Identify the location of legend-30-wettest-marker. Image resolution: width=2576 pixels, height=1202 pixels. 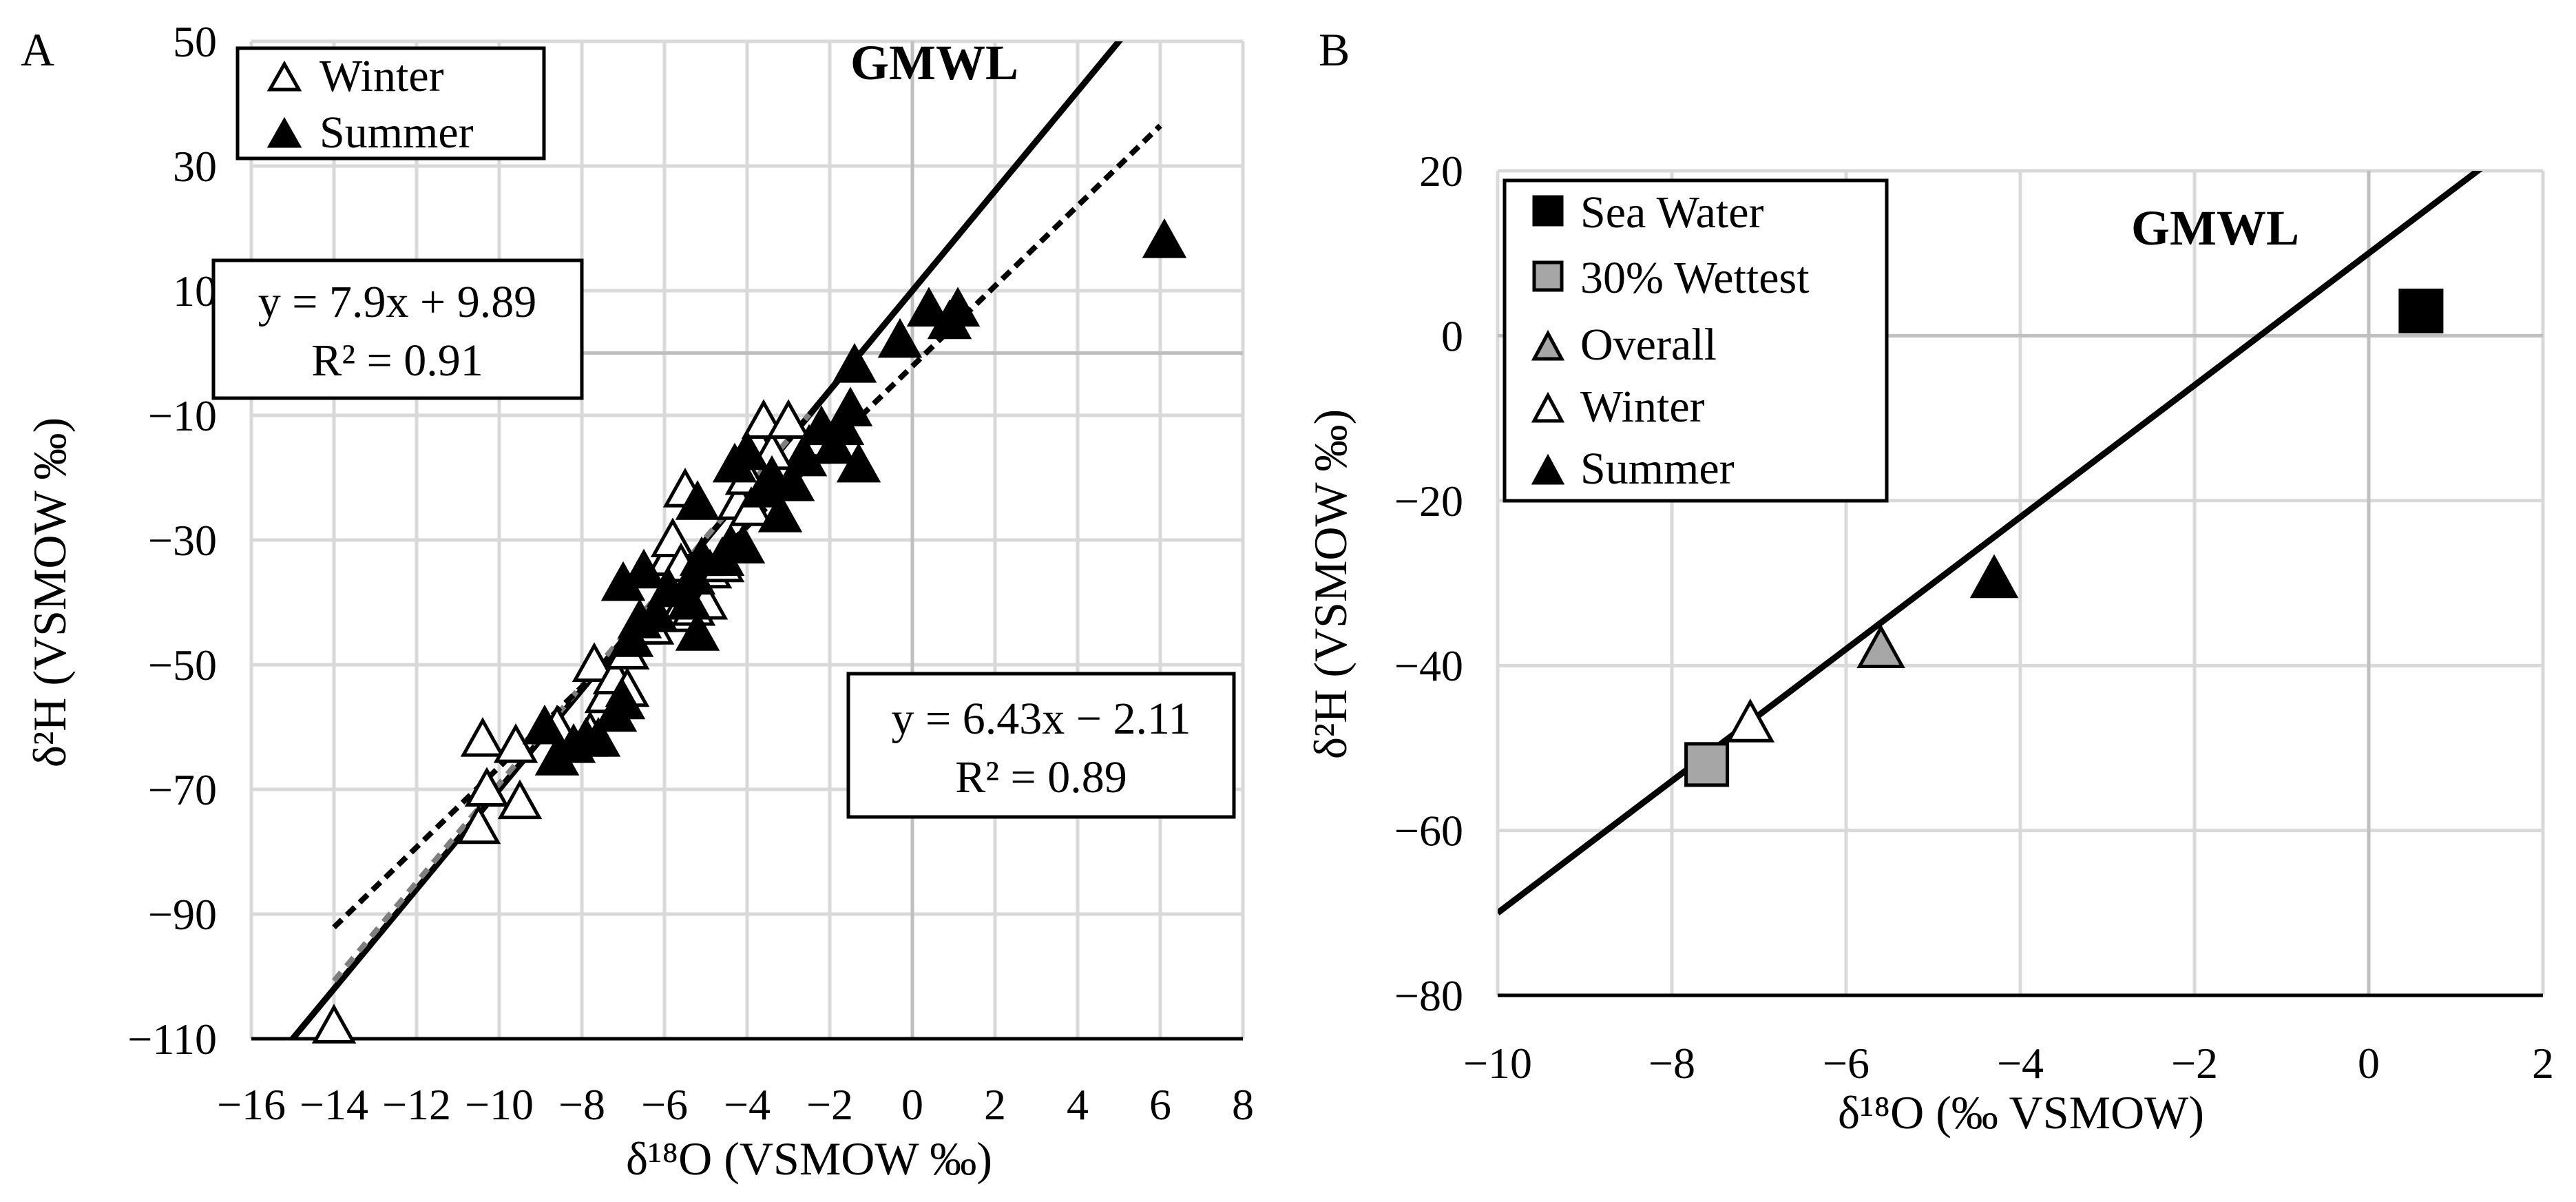
(1548, 276).